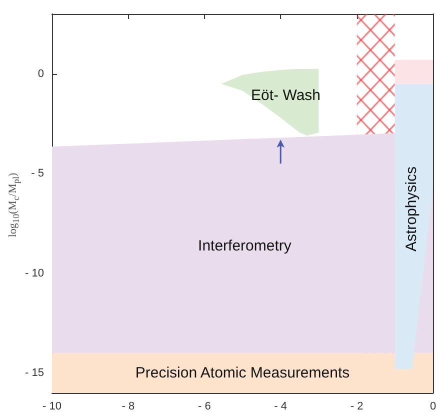  What do you see at coordinates (34, 273) in the screenshot?
I see `y-tick-label: - 10` at bounding box center [34, 273].